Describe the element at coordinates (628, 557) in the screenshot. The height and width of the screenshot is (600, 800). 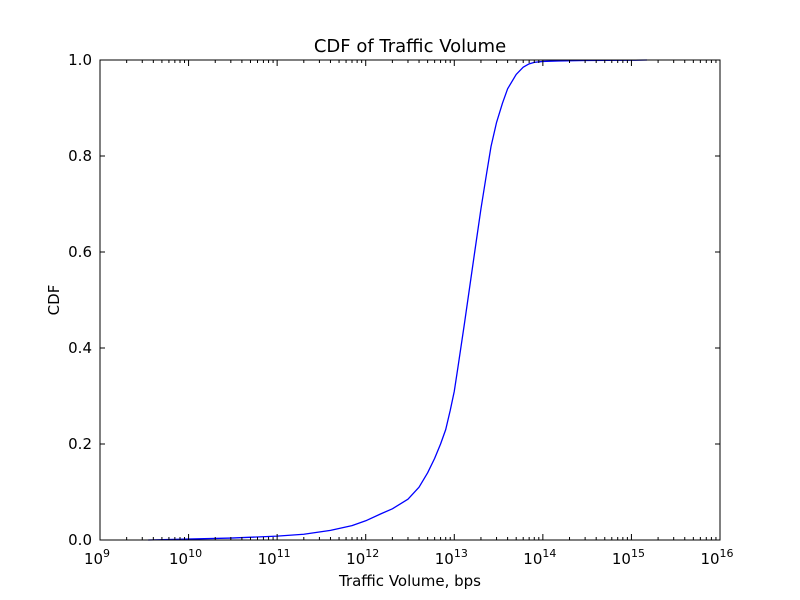
I see `x-tick-label: 1015` at that location.